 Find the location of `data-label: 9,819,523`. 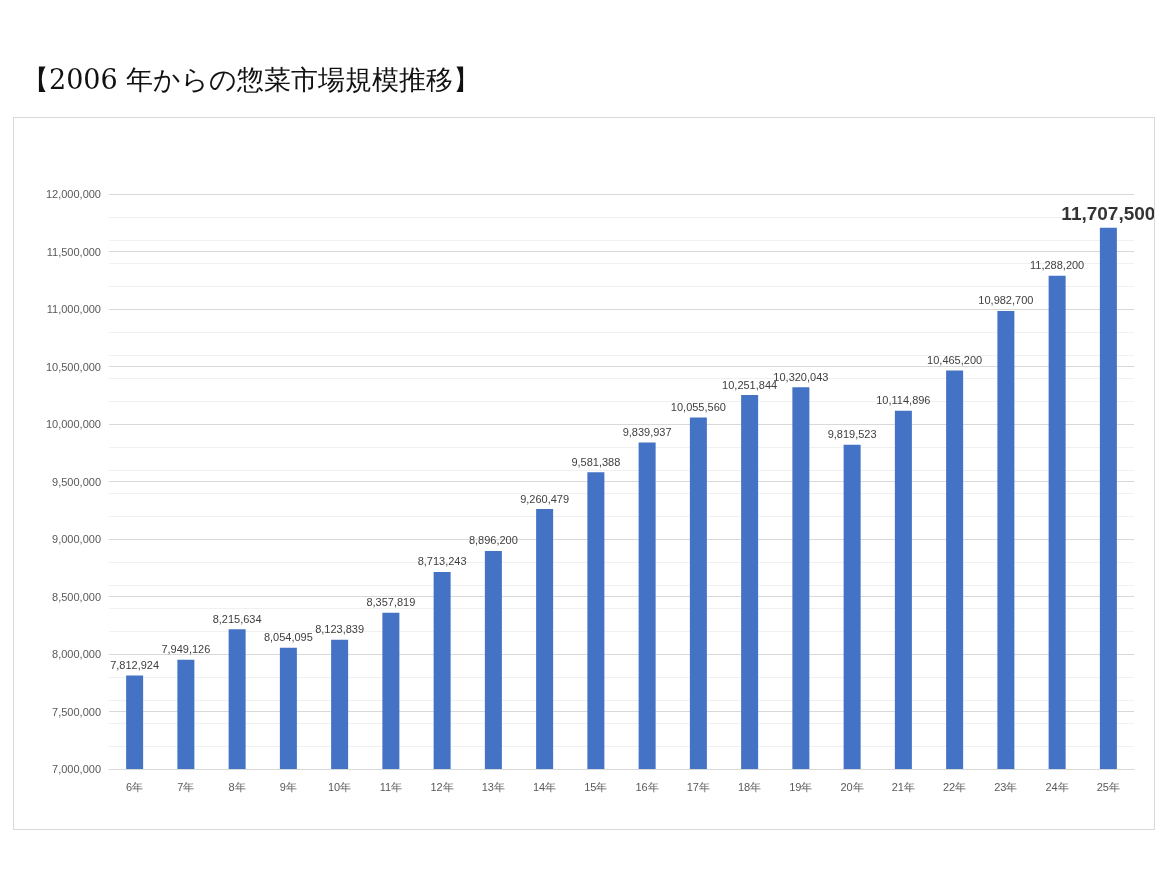

data-label: 9,819,523 is located at coordinates (852, 434).